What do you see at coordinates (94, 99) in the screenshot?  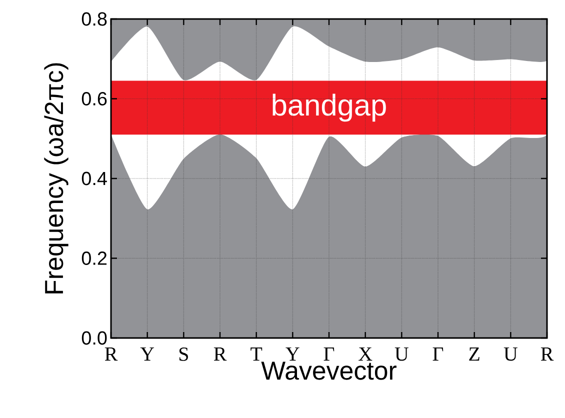 I see `y-tick-label: 0.6` at bounding box center [94, 99].